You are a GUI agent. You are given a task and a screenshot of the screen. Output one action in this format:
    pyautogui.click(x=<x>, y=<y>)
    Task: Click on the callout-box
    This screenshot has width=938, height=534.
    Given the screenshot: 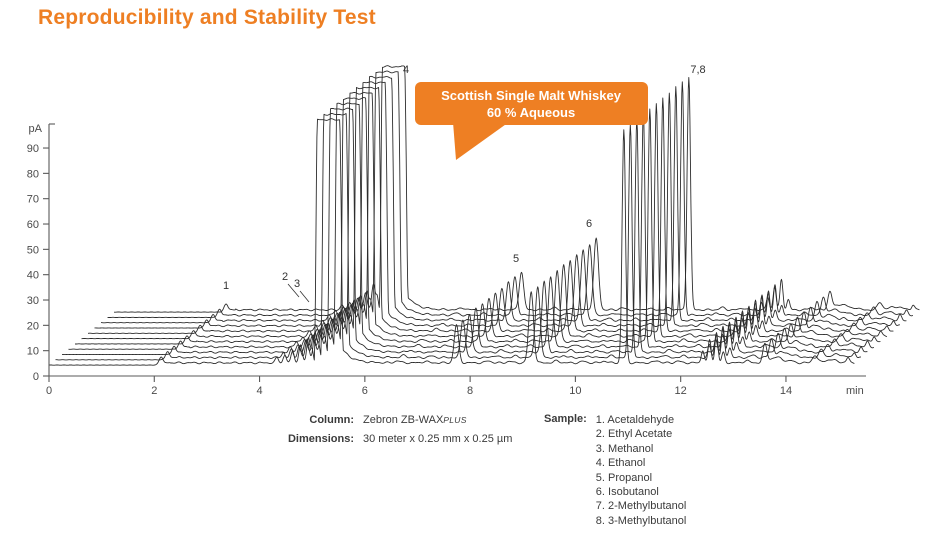 What is the action you would take?
    pyautogui.click(x=531, y=103)
    